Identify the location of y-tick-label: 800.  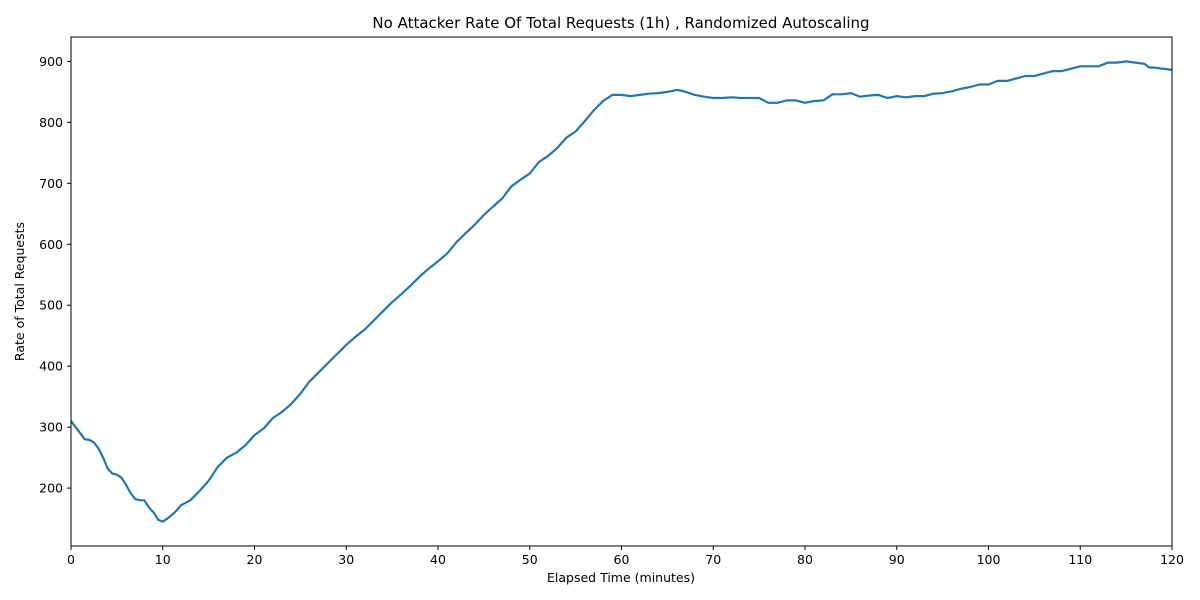
(51, 122).